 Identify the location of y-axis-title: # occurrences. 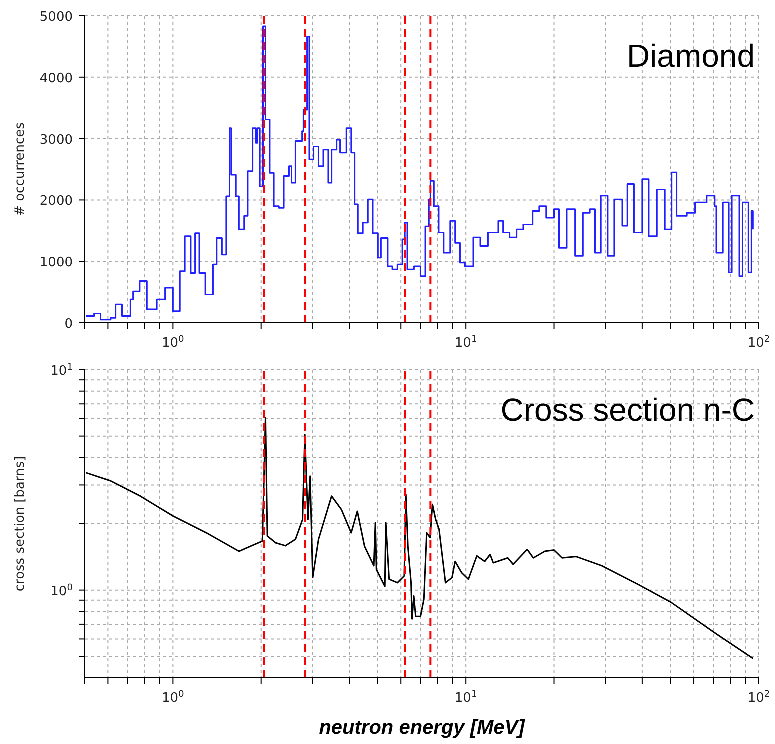
(20, 169).